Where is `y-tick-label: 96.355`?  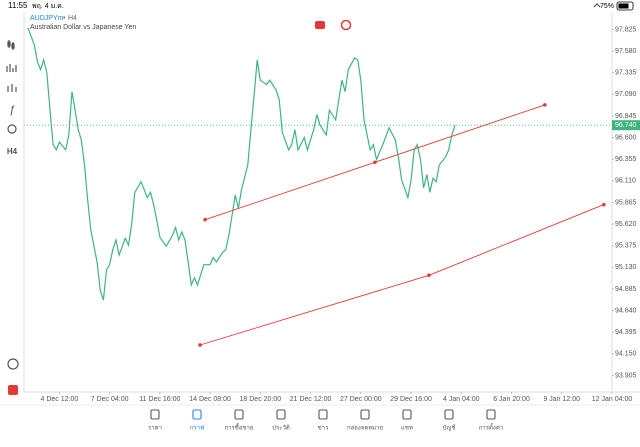 y-tick-label: 96.355 is located at coordinates (626, 159).